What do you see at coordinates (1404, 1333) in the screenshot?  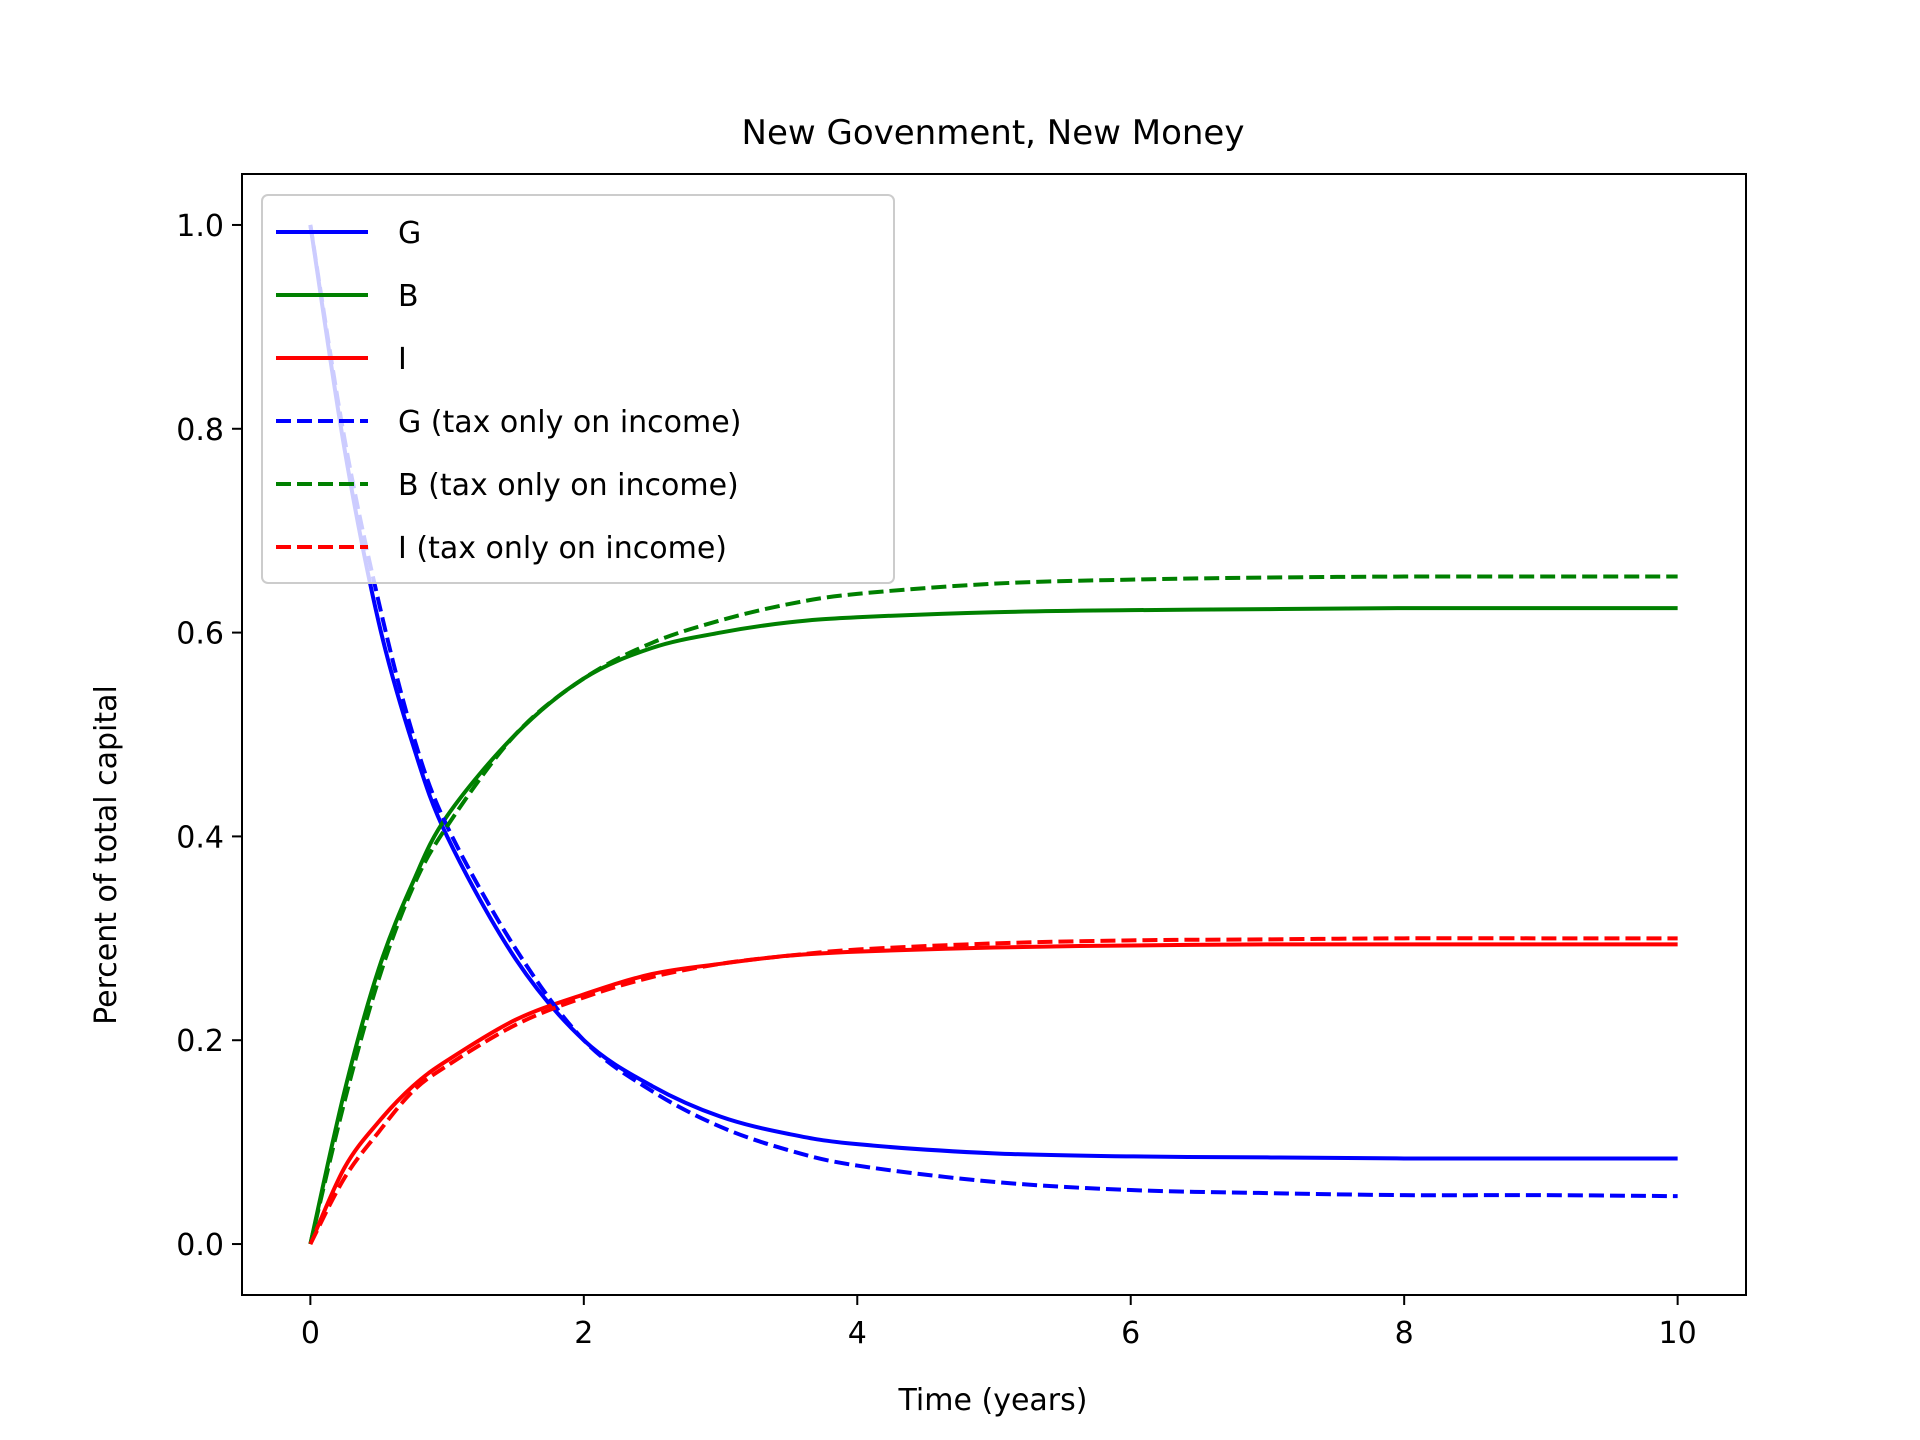 I see `x-tick-label: 8` at bounding box center [1404, 1333].